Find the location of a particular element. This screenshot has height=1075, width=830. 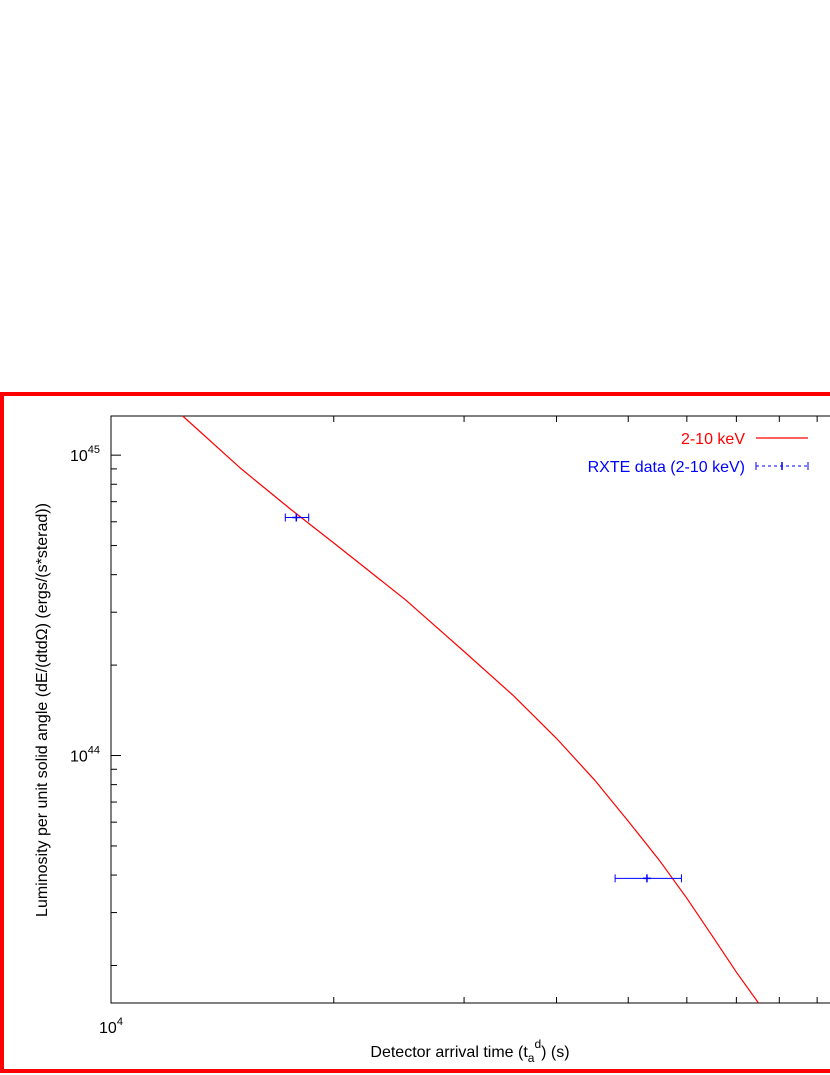

legend: 2-10 keV RXTE data (2-10 keV) is located at coordinates (698, 453).